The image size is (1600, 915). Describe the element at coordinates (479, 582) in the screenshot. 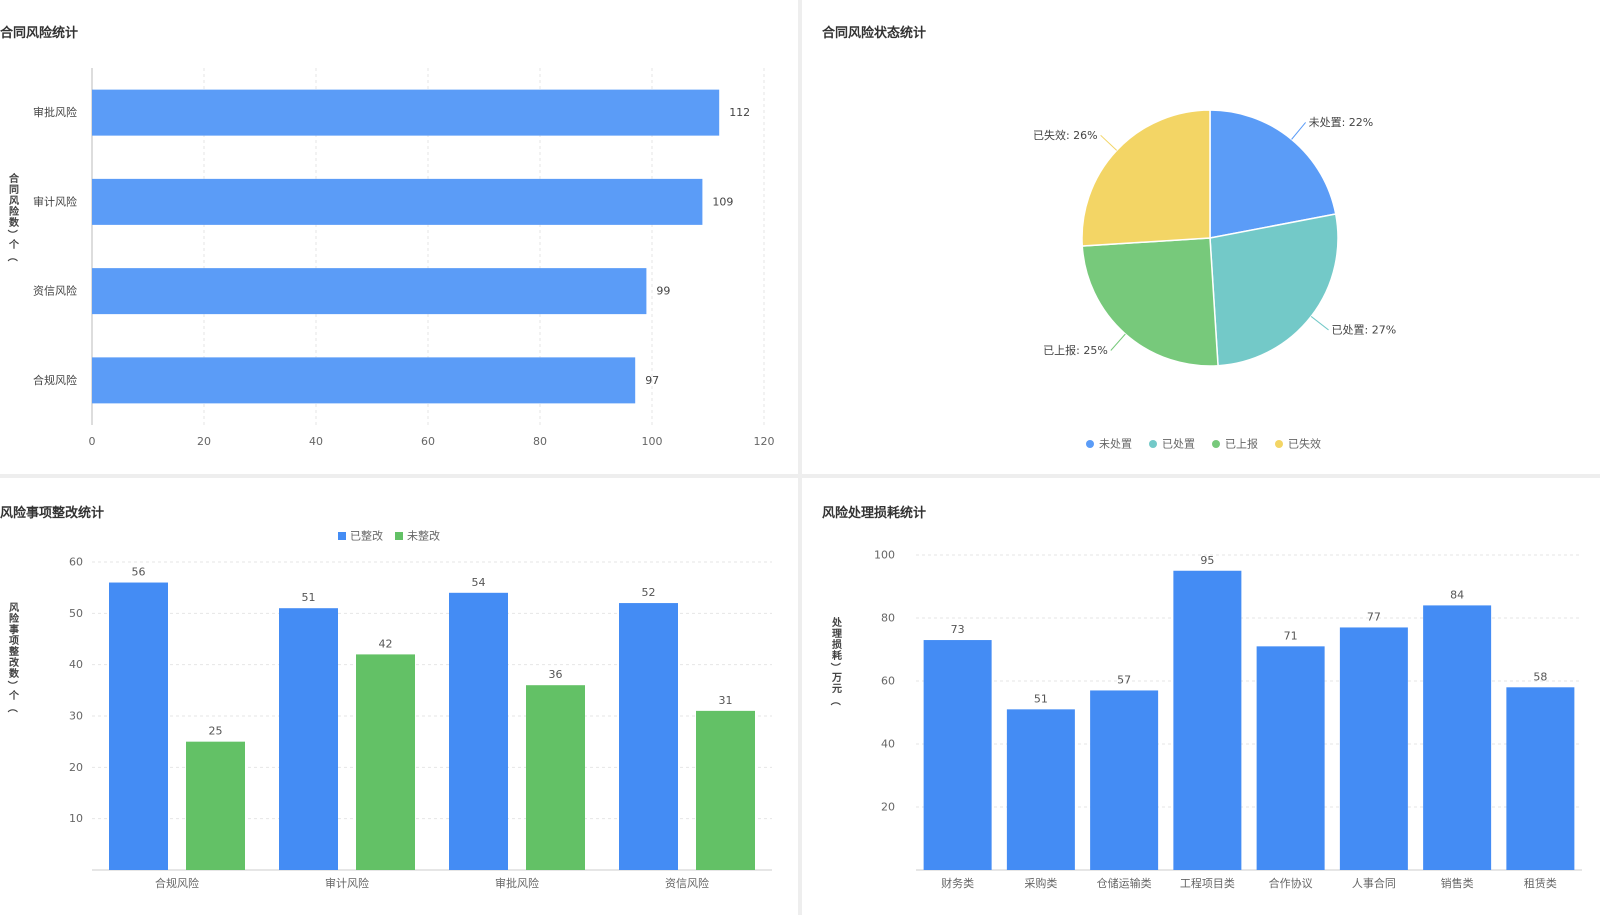

I see `data-label: 54` at that location.